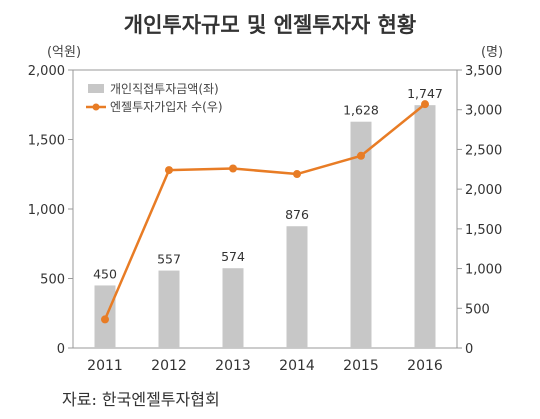  Describe the element at coordinates (233, 308) in the screenshot. I see `bar-2013` at that location.